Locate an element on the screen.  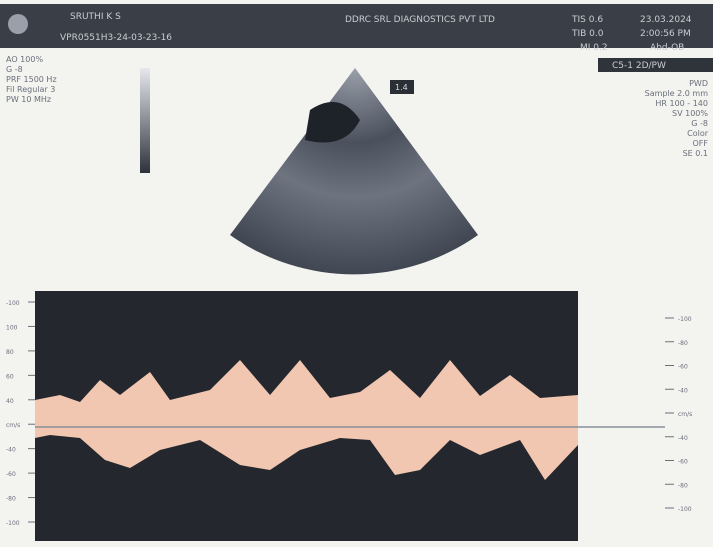
b-mode-sector is located at coordinates (354, 171).